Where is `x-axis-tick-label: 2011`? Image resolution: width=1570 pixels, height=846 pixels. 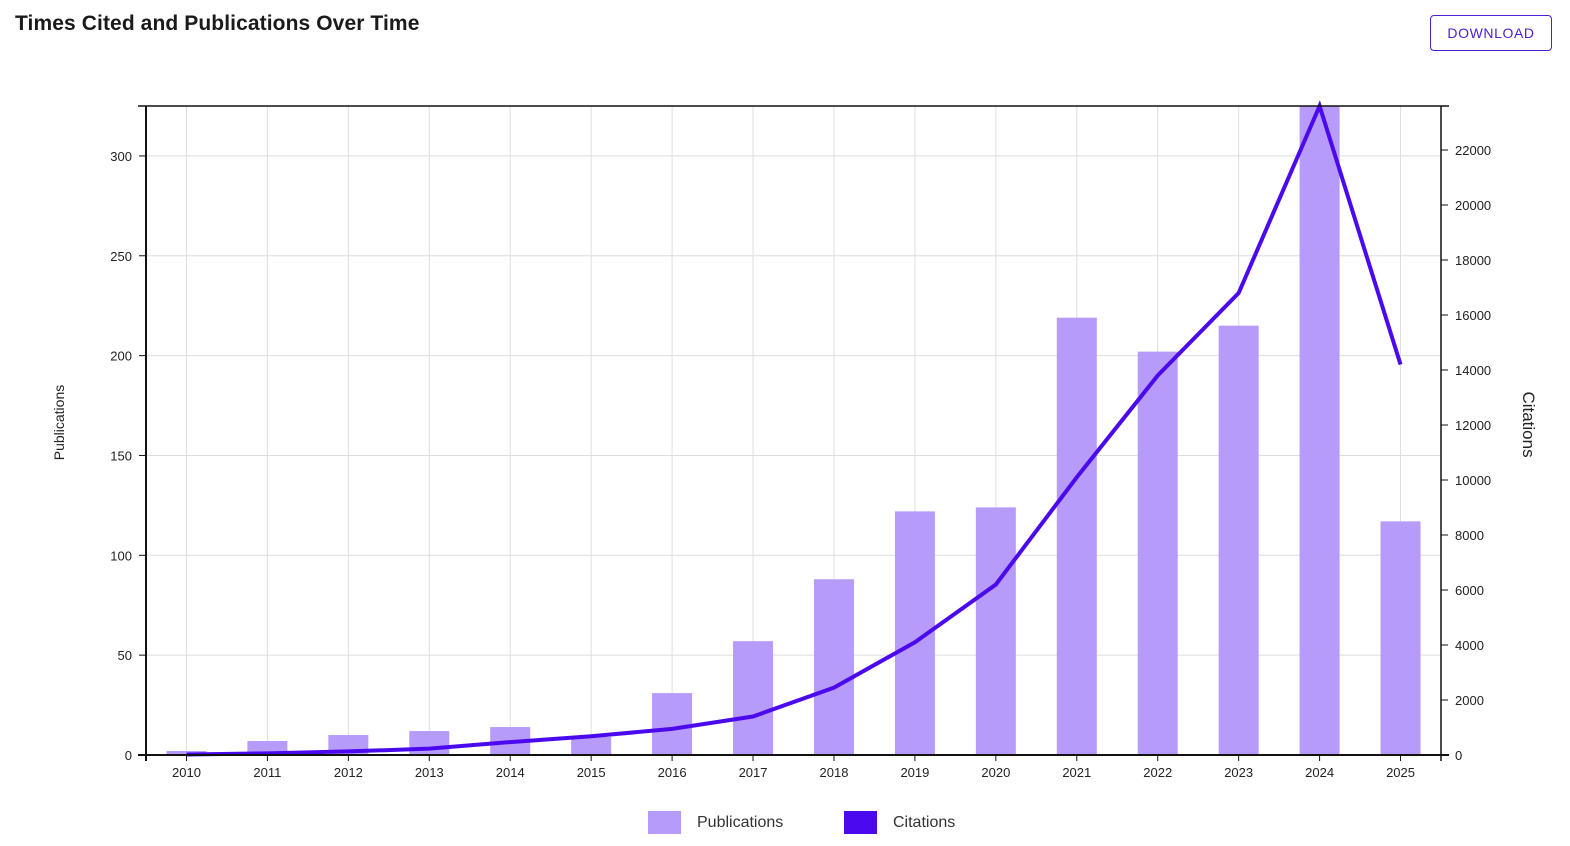 x-axis-tick-label: 2011 is located at coordinates (267, 772).